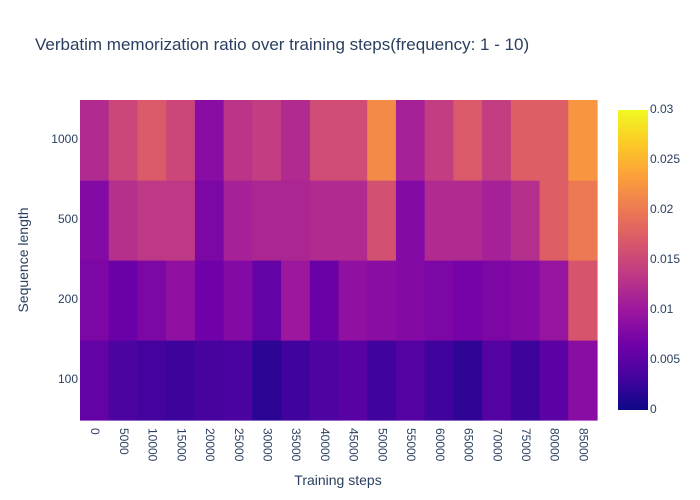  What do you see at coordinates (64, 259) in the screenshot?
I see `y-tick-labels: 100 200 500 1000` at bounding box center [64, 259].